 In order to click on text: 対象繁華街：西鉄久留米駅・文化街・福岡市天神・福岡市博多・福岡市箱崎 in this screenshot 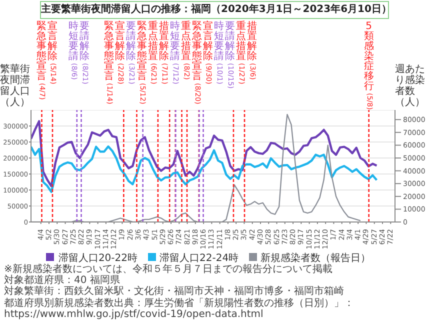, I will do `click(174, 292)`.